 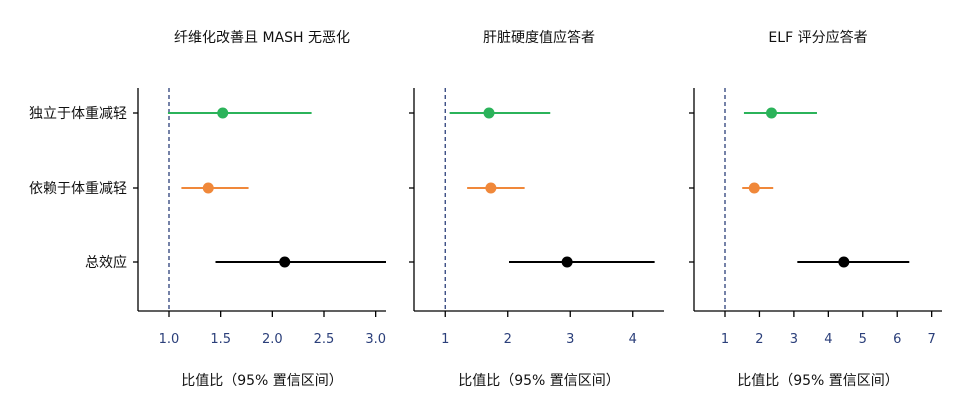 What do you see at coordinates (262, 38) in the screenshot?
I see `panel-title: 纤维化改善且 MASH 无恶化` at bounding box center [262, 38].